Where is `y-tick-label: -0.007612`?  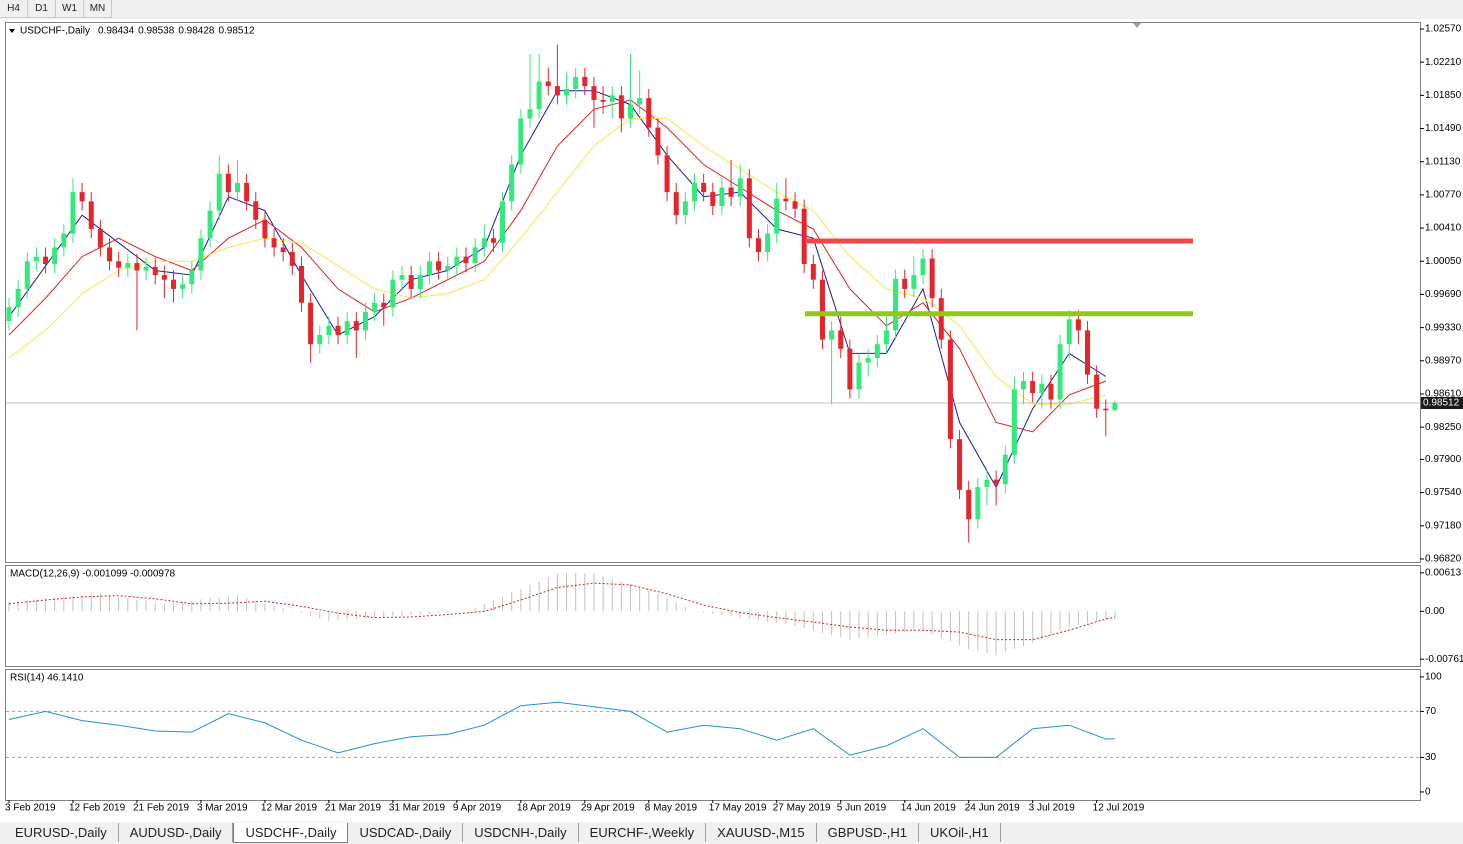 y-tick-label: -0.007612 is located at coordinates (1444, 659).